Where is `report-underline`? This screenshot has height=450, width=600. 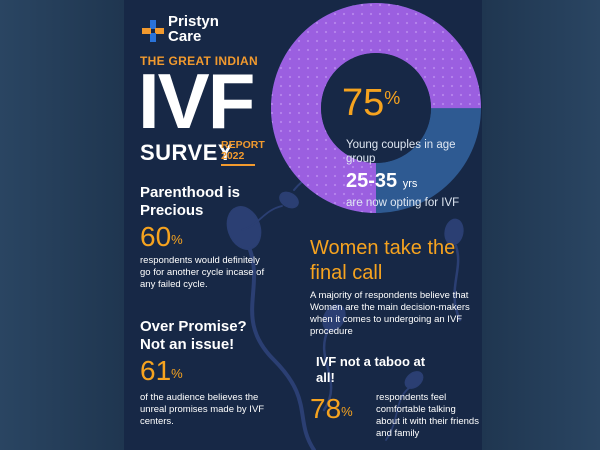 report-underline is located at coordinates (238, 165).